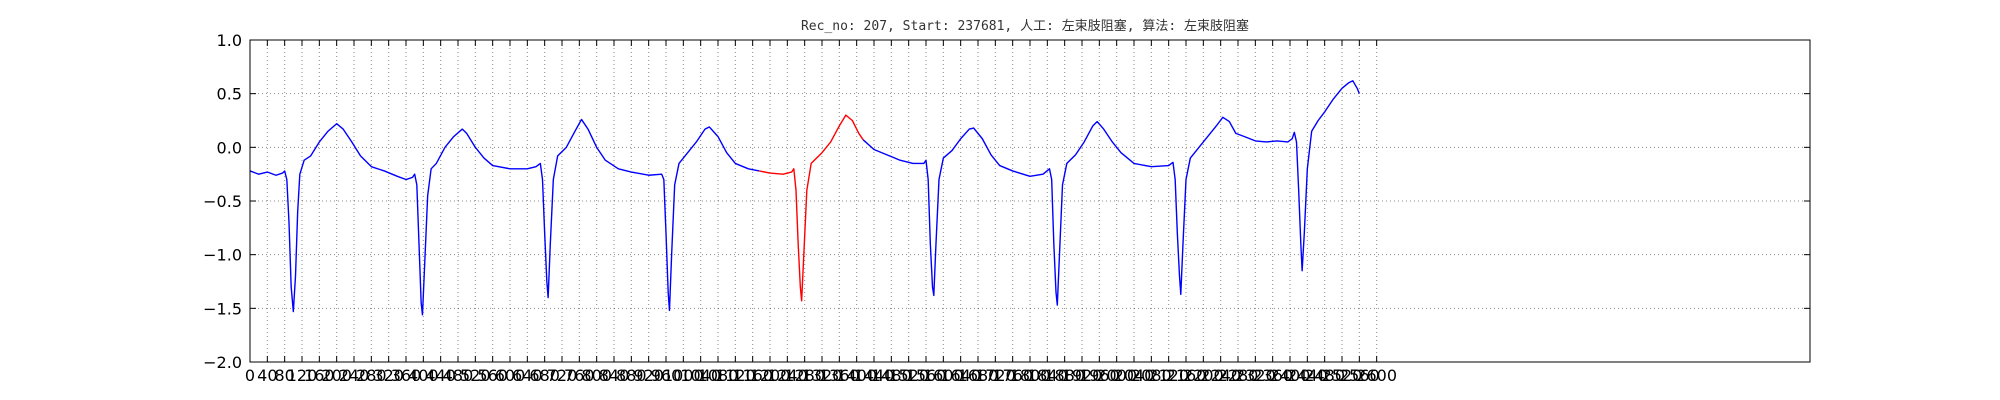  Describe the element at coordinates (978, 375) in the screenshot. I see `x-tick-label: 1680` at that location.